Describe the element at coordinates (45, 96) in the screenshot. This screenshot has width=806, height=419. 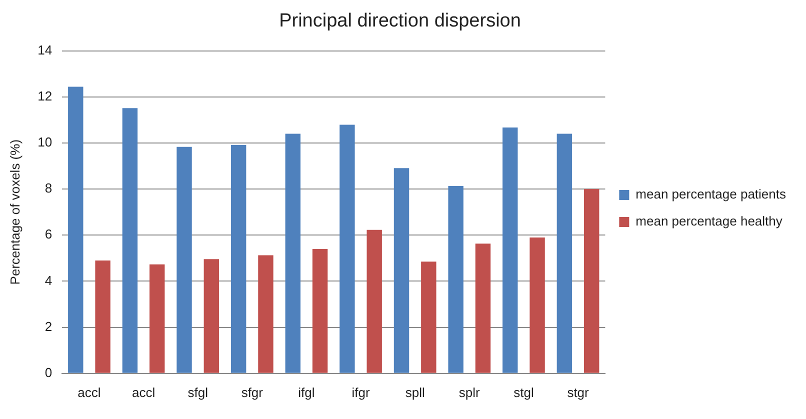
I see `y-tick-label: 12` at that location.